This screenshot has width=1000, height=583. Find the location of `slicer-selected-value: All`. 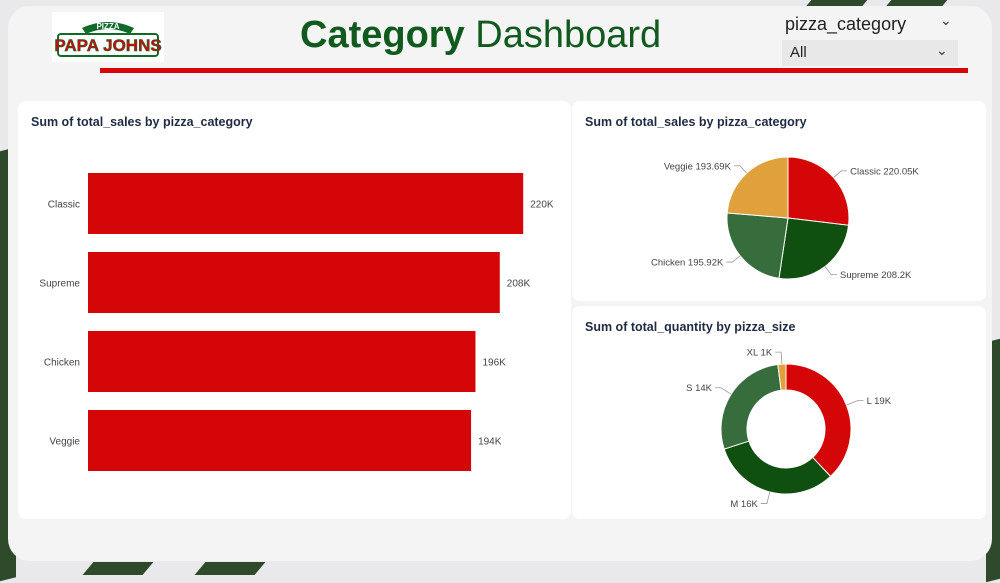

slicer-selected-value: All is located at coordinates (798, 52).